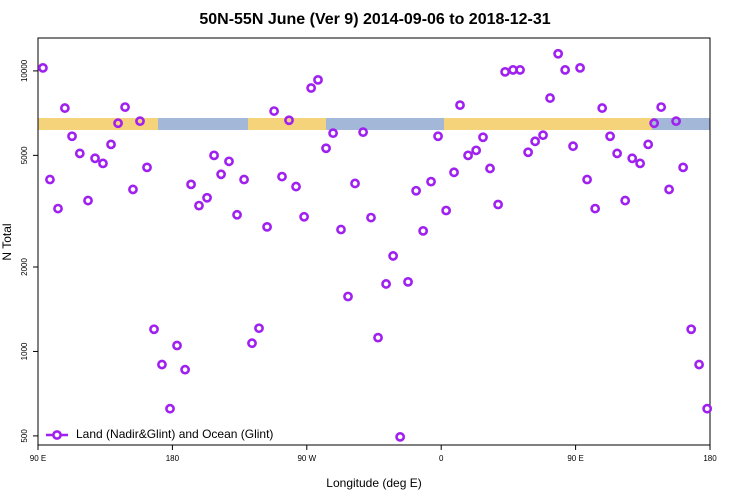 The image size is (750, 500). What do you see at coordinates (174, 434) in the screenshot?
I see `legend-label: Land (Nadir&Glint) and Ocean (Glint)` at bounding box center [174, 434].